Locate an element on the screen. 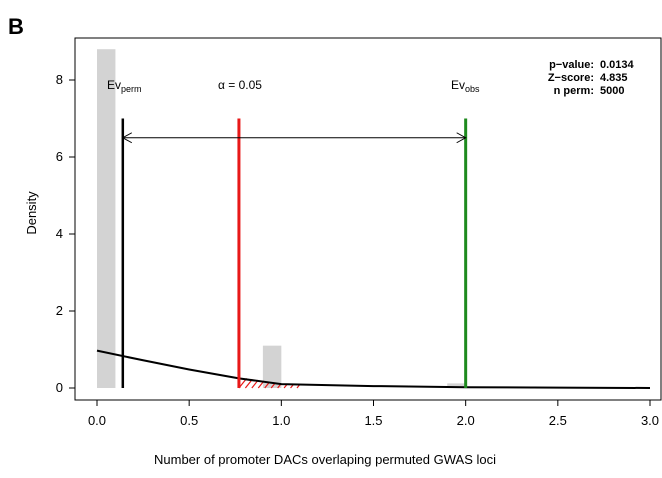  ev-obs-label: Evobs is located at coordinates (465, 86).